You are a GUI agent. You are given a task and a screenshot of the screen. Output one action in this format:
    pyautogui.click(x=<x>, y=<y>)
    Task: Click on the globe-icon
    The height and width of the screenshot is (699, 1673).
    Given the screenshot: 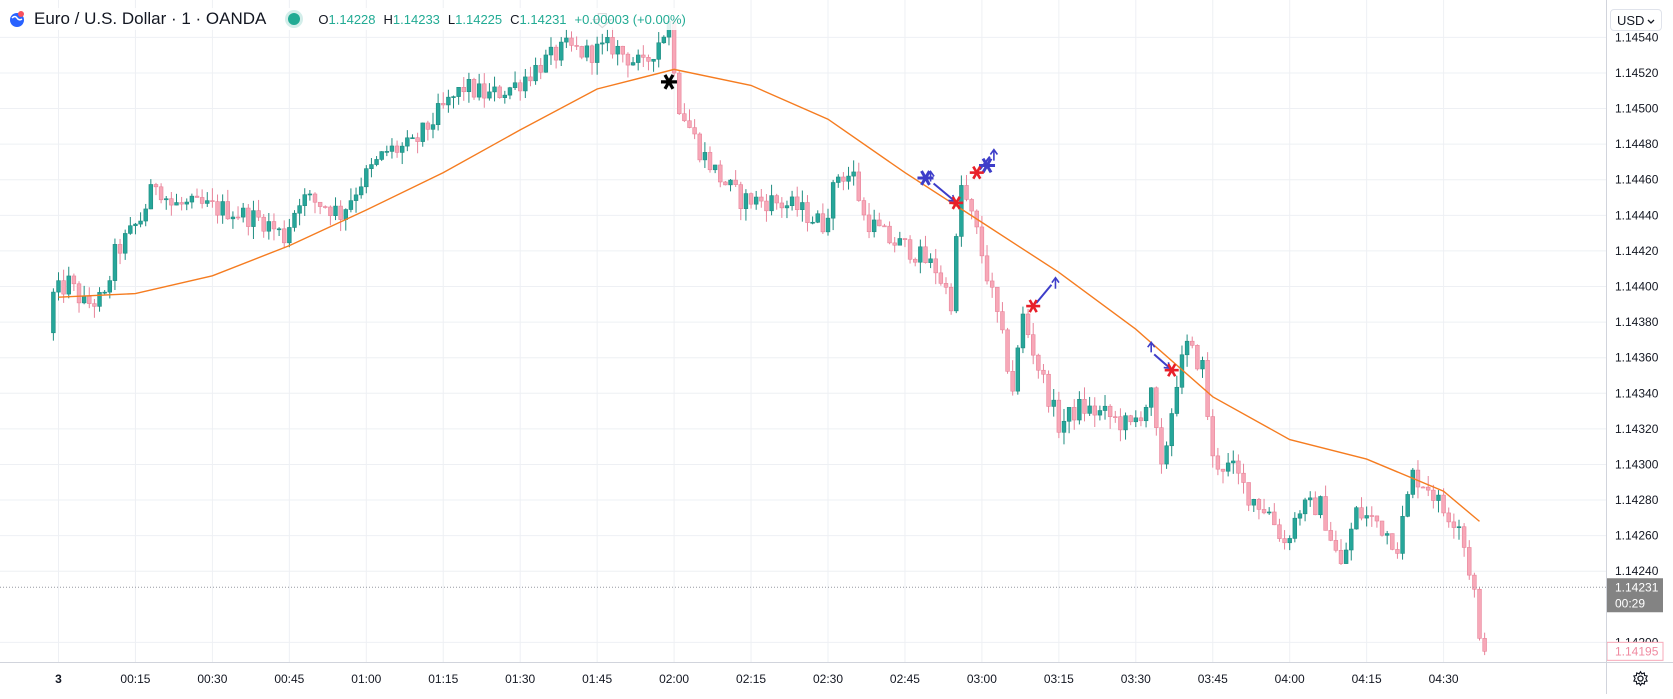 What is the action you would take?
    pyautogui.click(x=17, y=19)
    